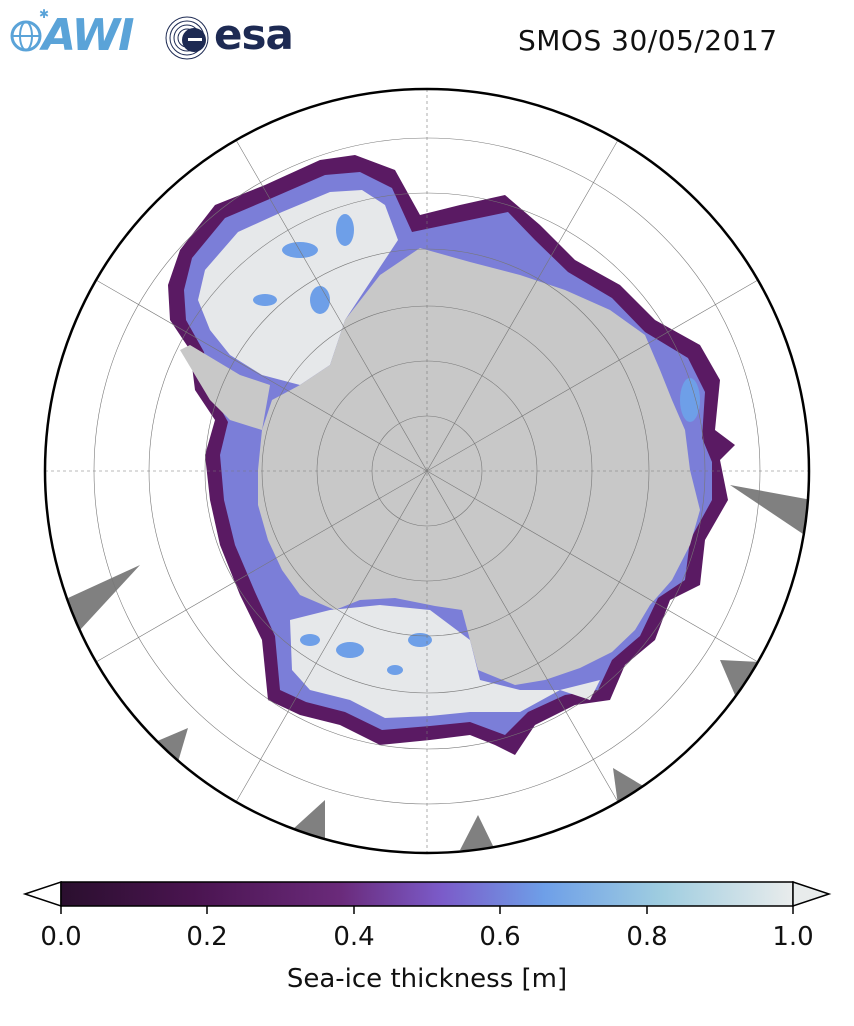 The image size is (854, 1026). I want to click on sea-ice-thick-interior-ross, so click(445, 661).